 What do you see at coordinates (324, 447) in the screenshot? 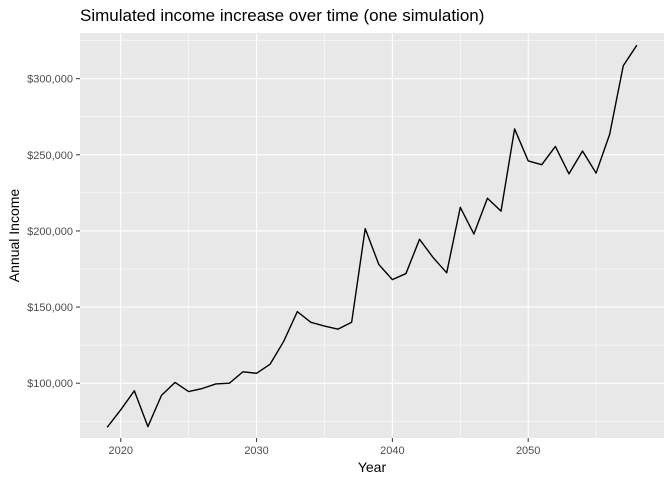
I see `x-axis: 2020 2030 2040 2050` at bounding box center [324, 447].